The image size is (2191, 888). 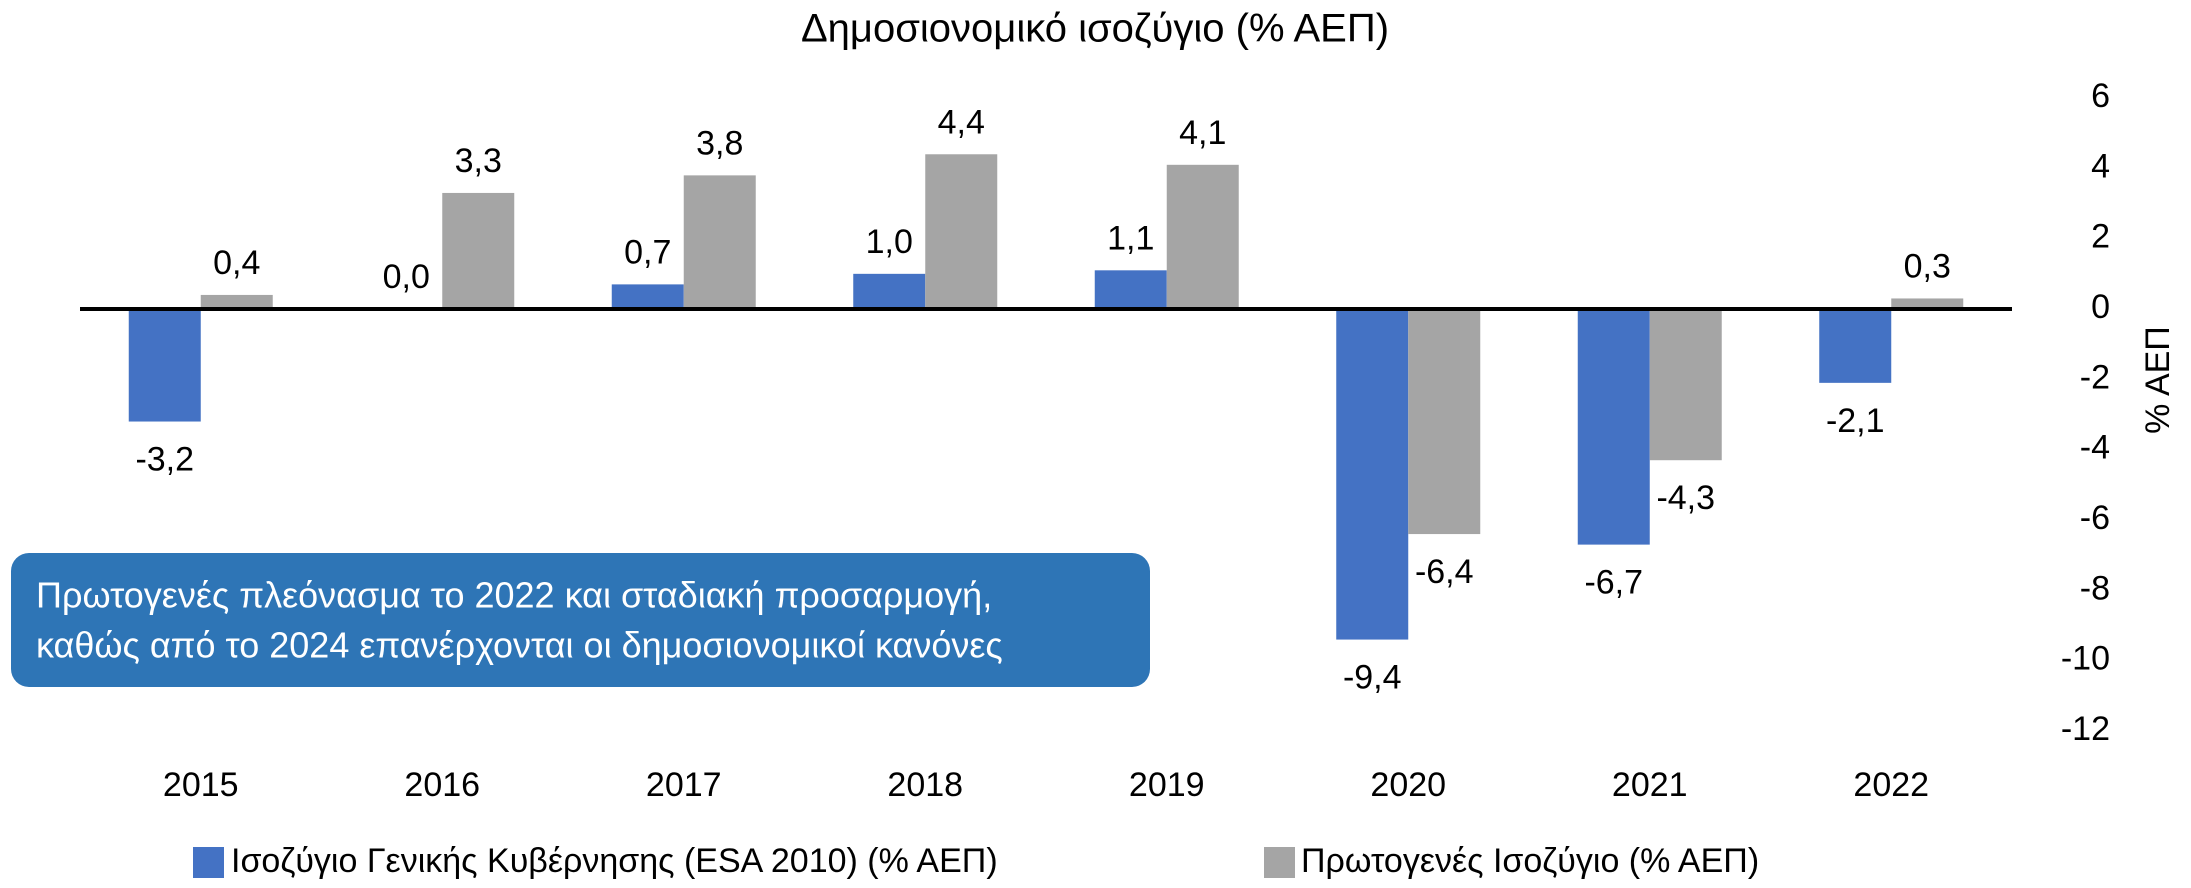 What do you see at coordinates (580, 620) in the screenshot?
I see `annotation-box` at bounding box center [580, 620].